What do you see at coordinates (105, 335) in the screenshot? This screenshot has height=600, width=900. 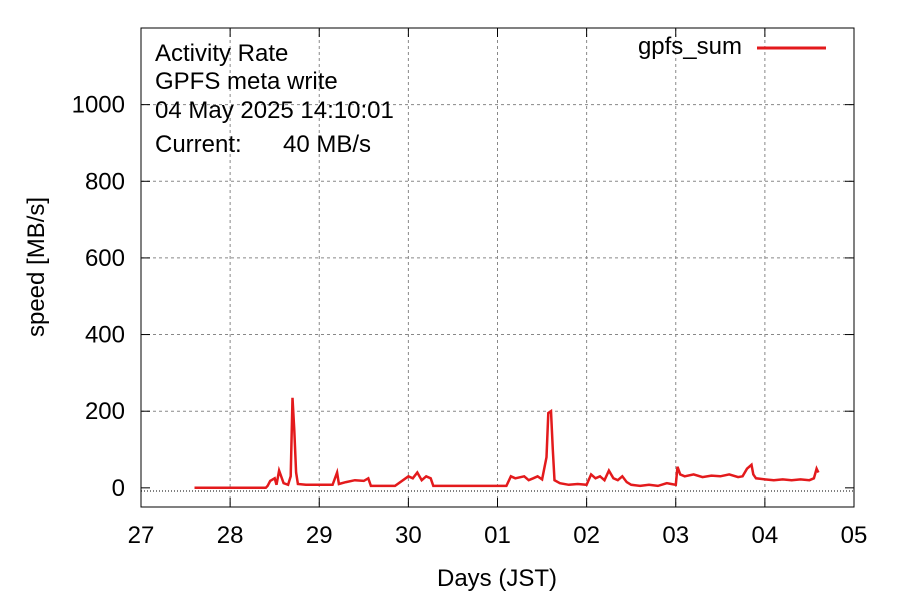 I see `y-tick-label: 400` at bounding box center [105, 335].